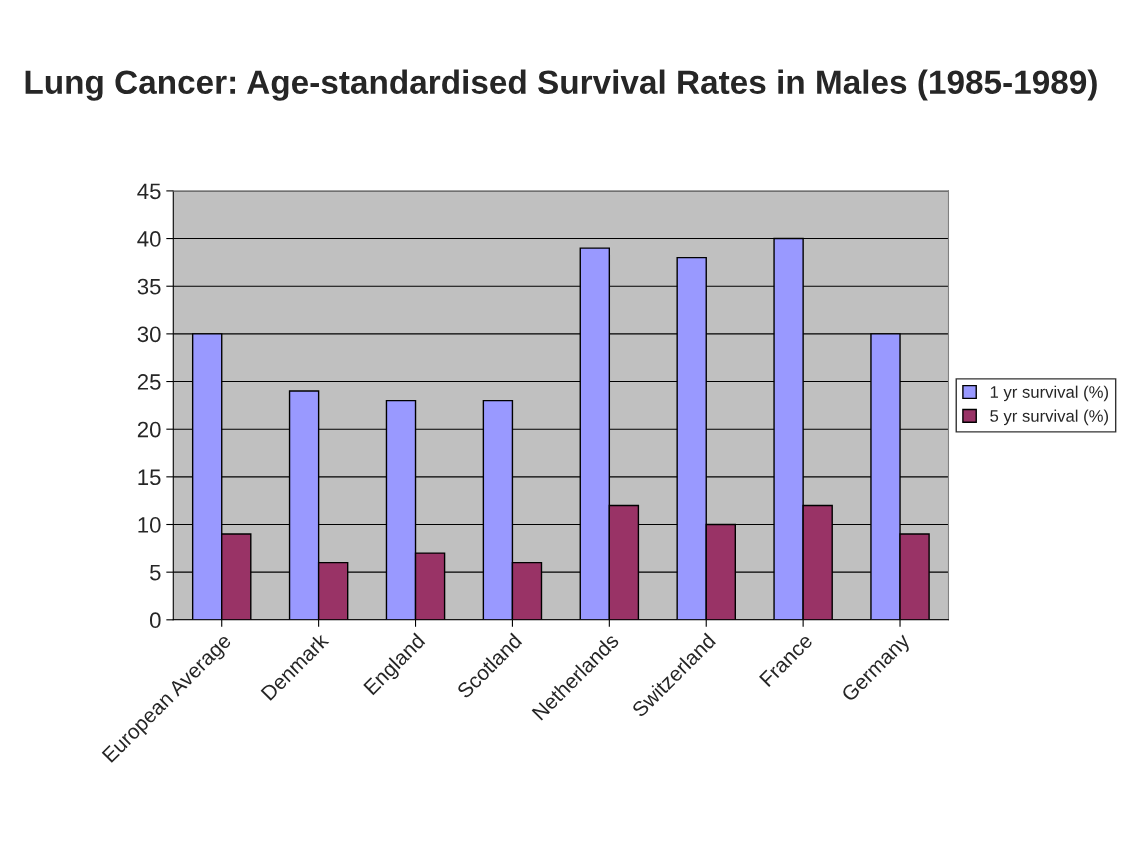 Image resolution: width=1140 pixels, height=841 pixels. What do you see at coordinates (149, 334) in the screenshot?
I see `y-tick-label: 30` at bounding box center [149, 334].